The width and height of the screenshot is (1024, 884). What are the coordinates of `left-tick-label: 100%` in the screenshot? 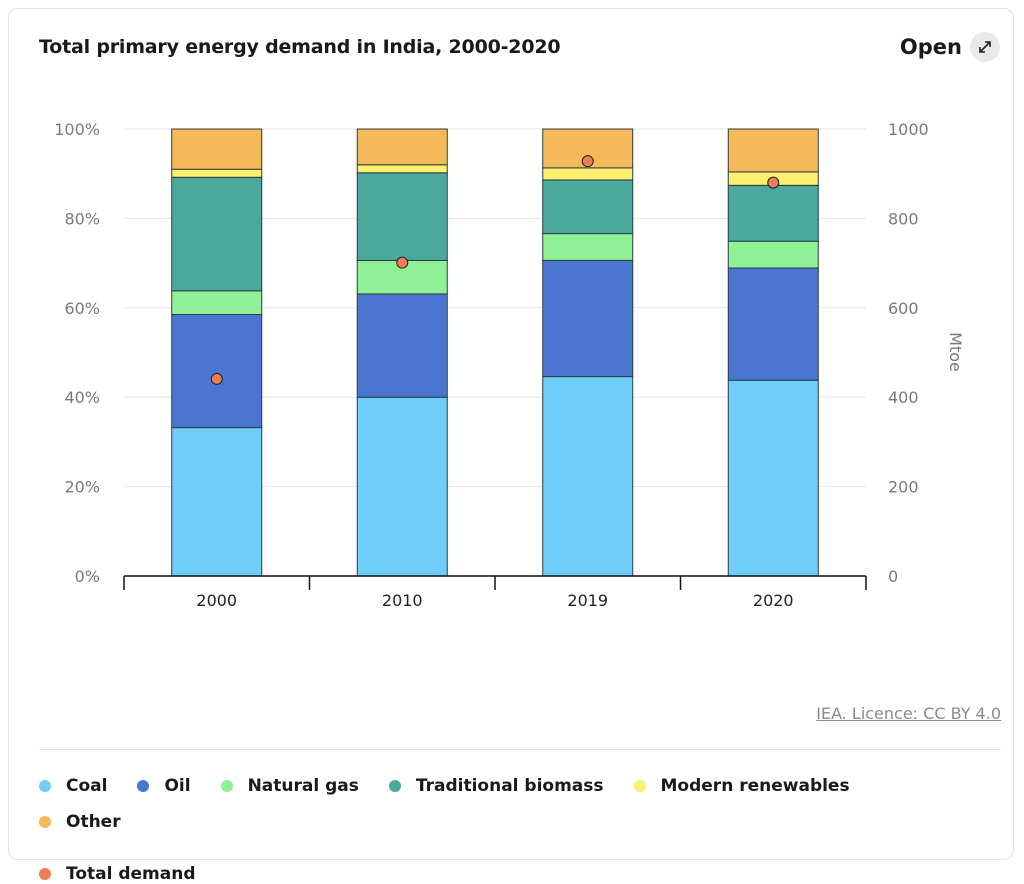 It's located at (77, 129).